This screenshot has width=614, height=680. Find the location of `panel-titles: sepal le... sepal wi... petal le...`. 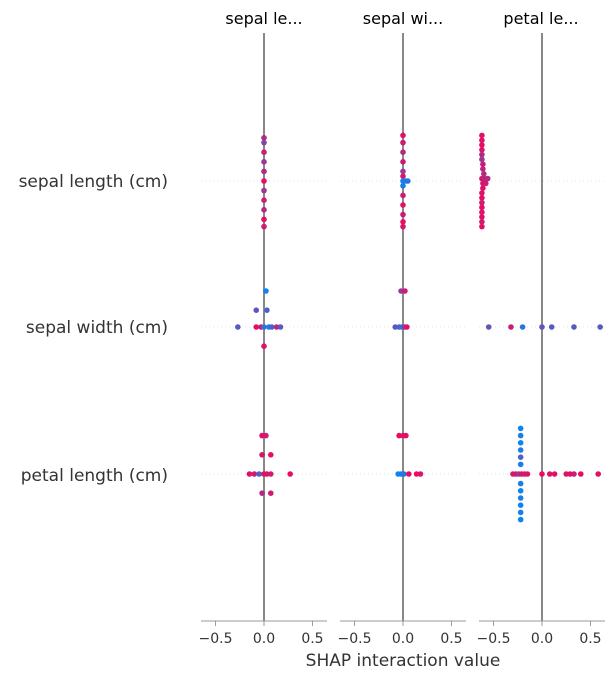

panel-titles: sepal le... sepal wi... petal le... is located at coordinates (401, 18).